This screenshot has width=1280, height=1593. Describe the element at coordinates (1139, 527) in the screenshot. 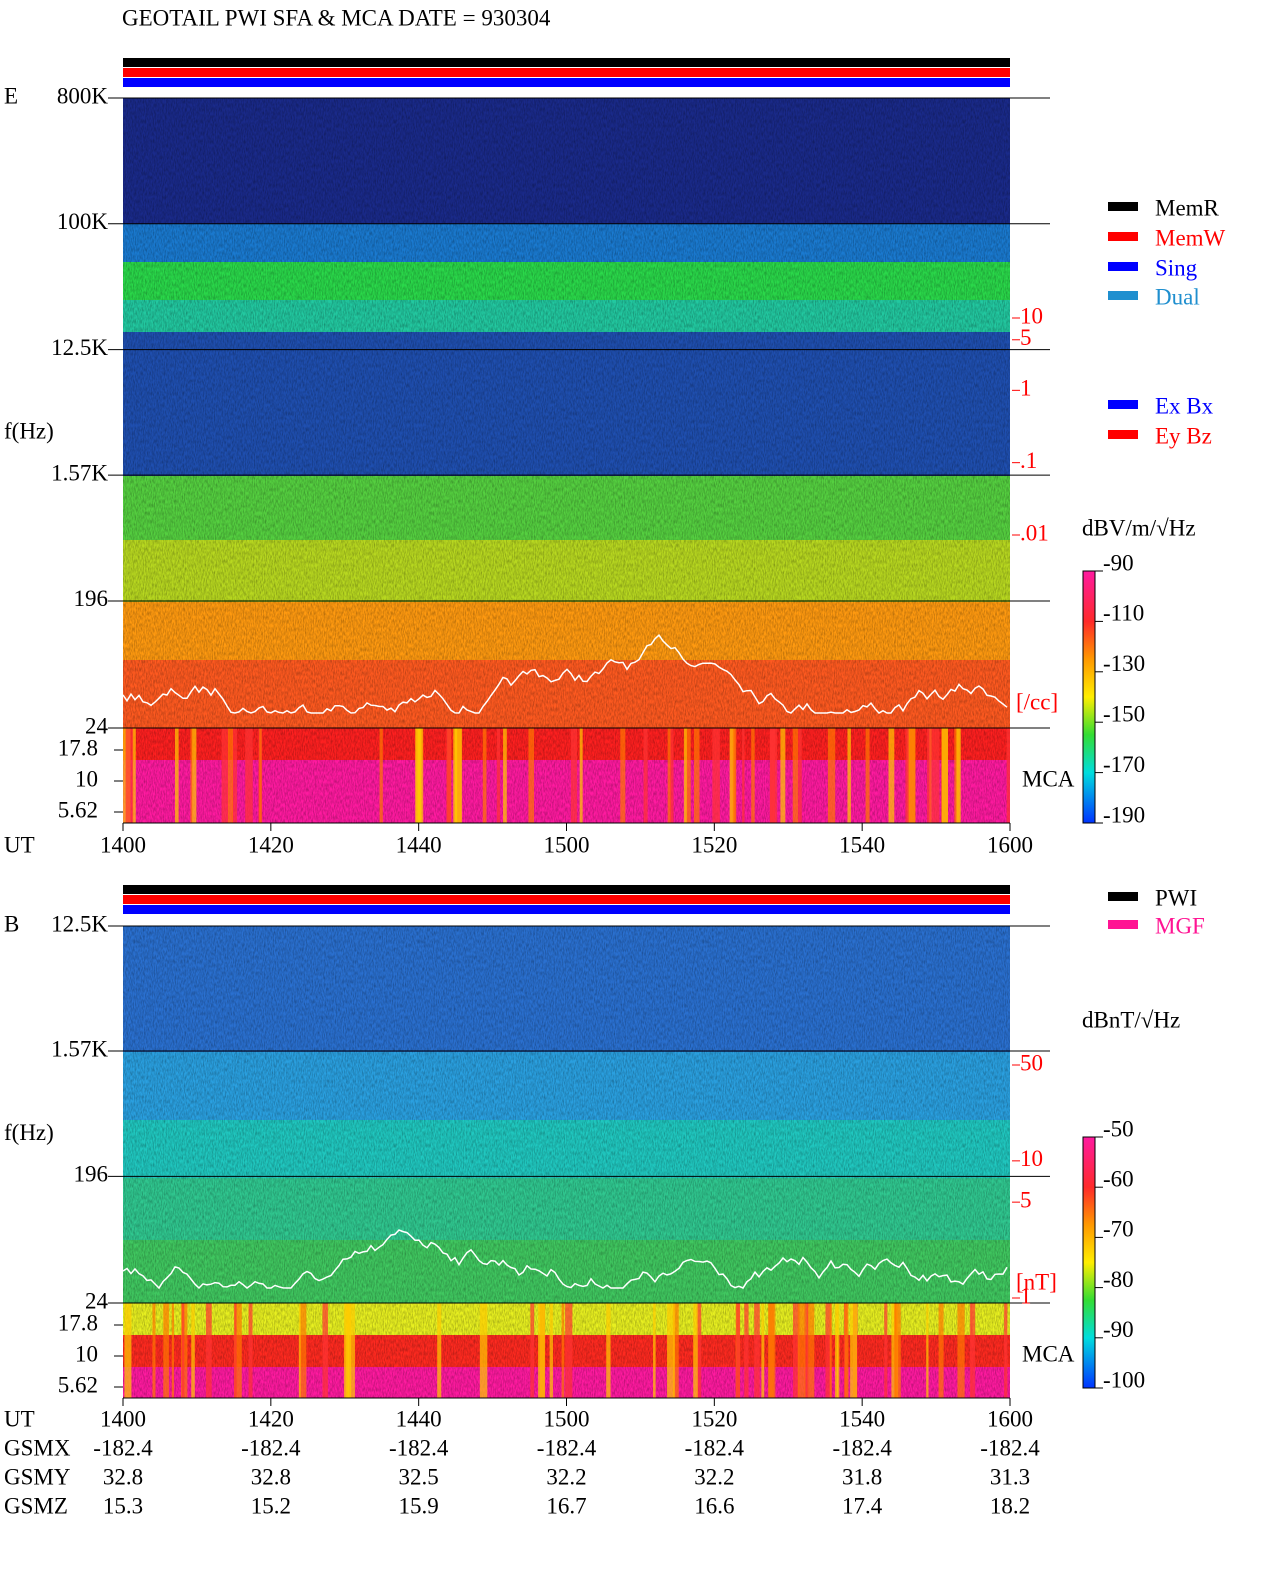

I see `colorbar-label: dBV/m/√Hz` at that location.